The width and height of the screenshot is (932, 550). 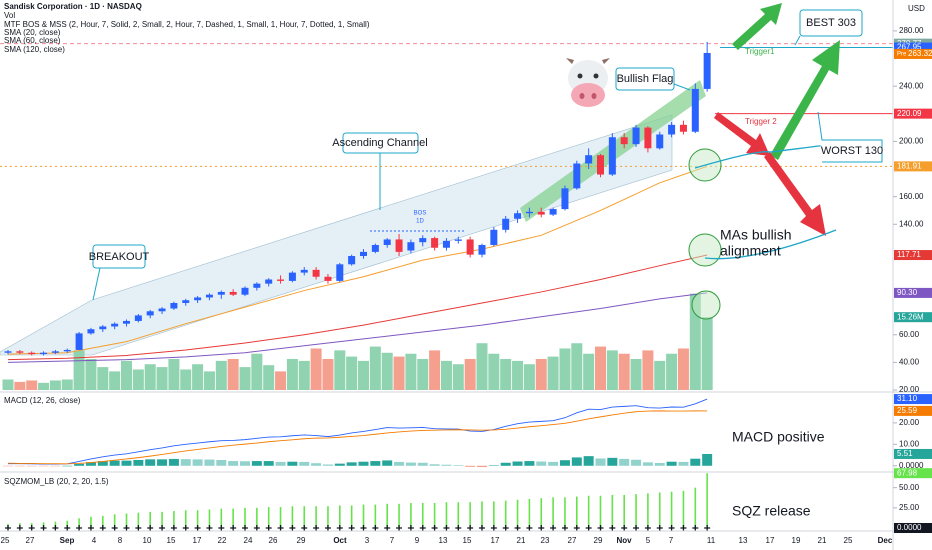 I want to click on price-label-box, so click(x=913, y=292).